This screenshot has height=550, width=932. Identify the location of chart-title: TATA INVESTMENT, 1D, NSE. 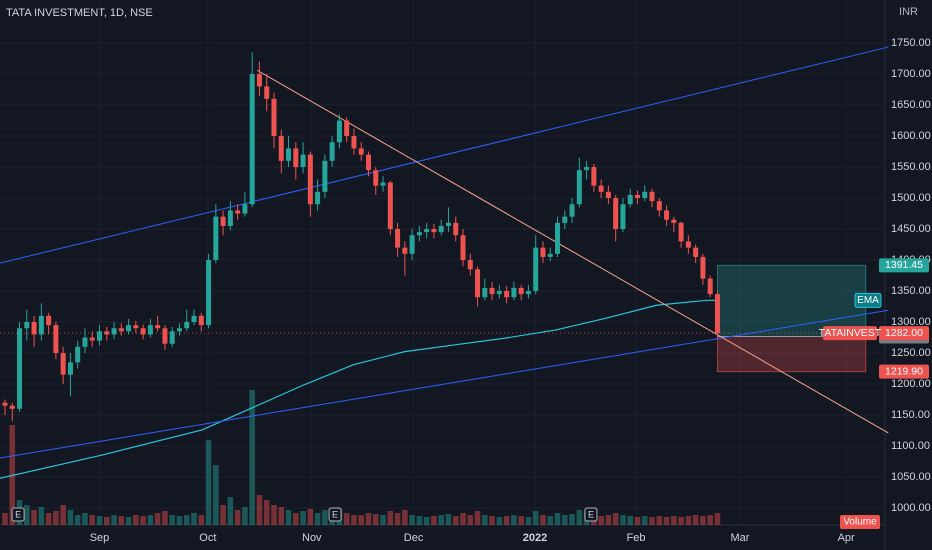
(79, 13).